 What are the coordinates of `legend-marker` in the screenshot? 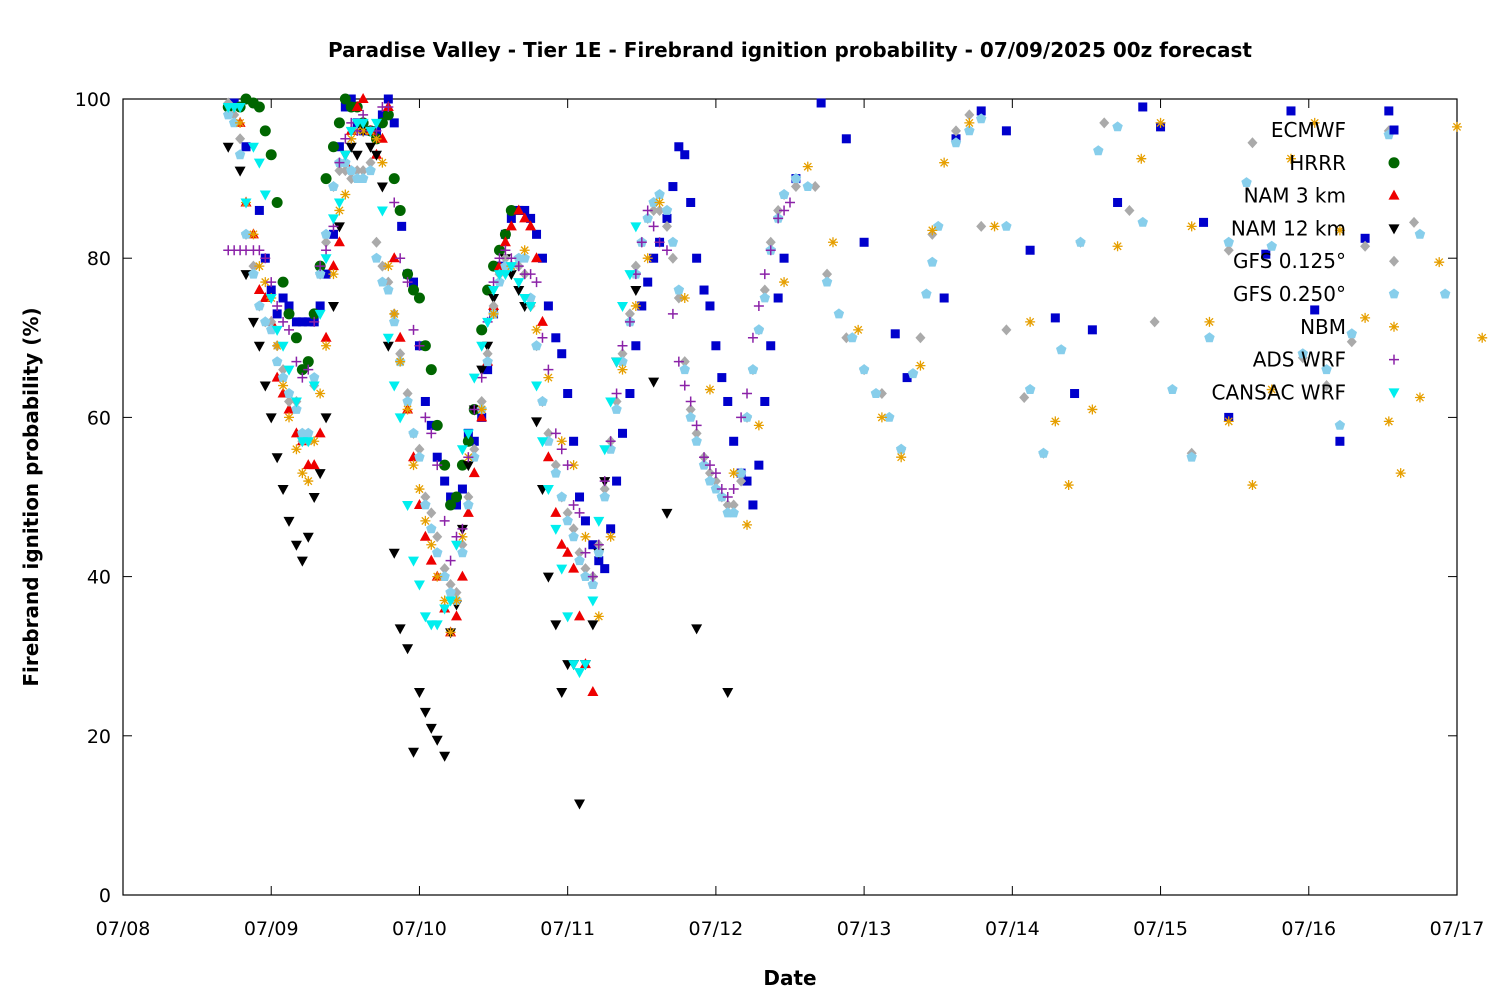 It's located at (1394, 163).